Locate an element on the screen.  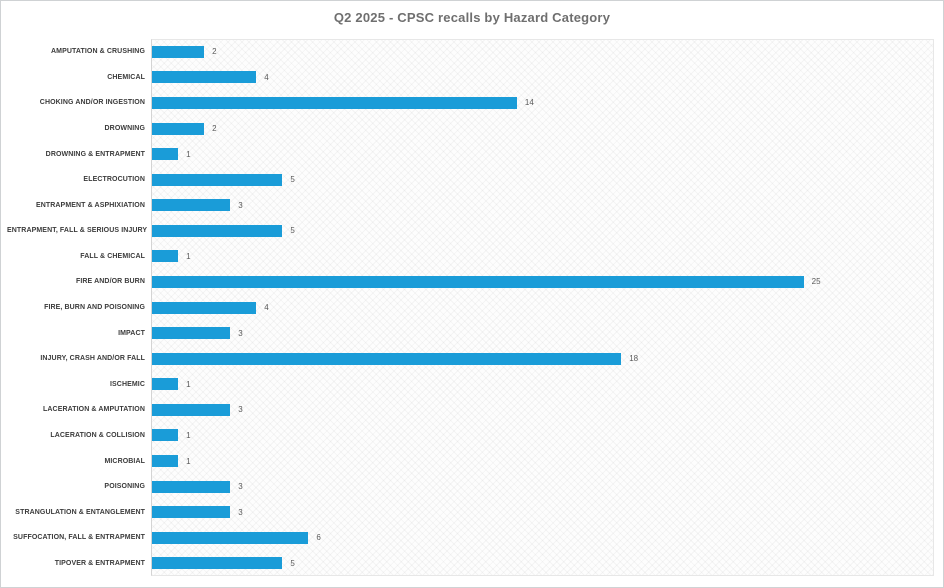
category-label: LACERATION & AMPUTATION is located at coordinates (94, 410).